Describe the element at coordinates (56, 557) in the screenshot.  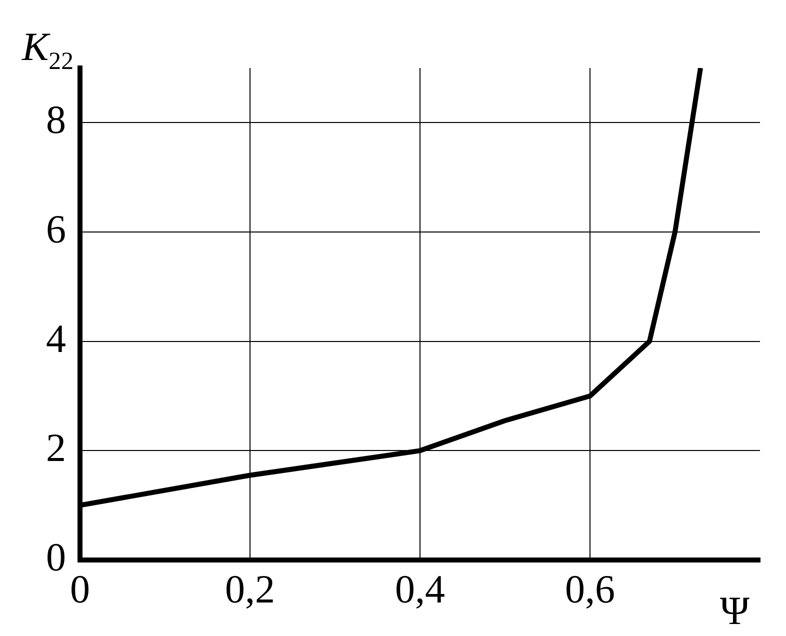
I see `y-tick-label: 0` at that location.